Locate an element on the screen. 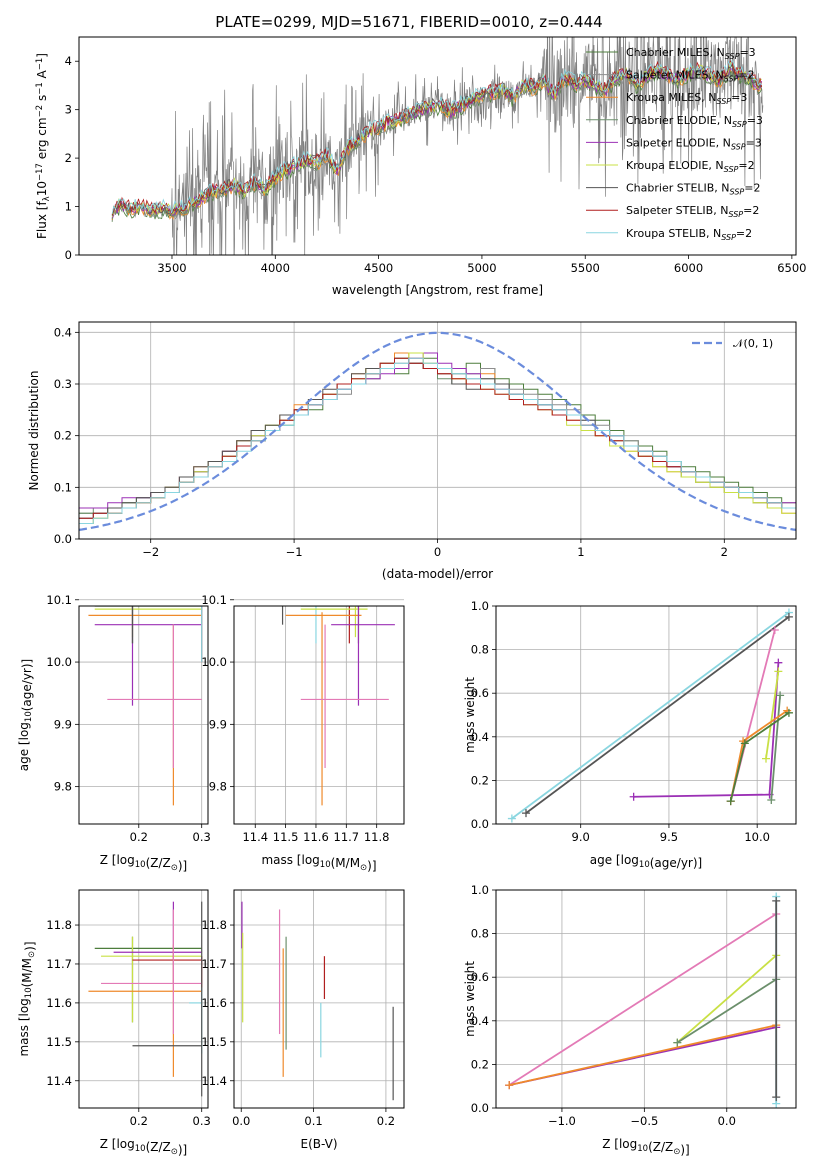 This screenshot has height=1170, width=819. y-tick-label: 11.5 is located at coordinates (59, 1042).